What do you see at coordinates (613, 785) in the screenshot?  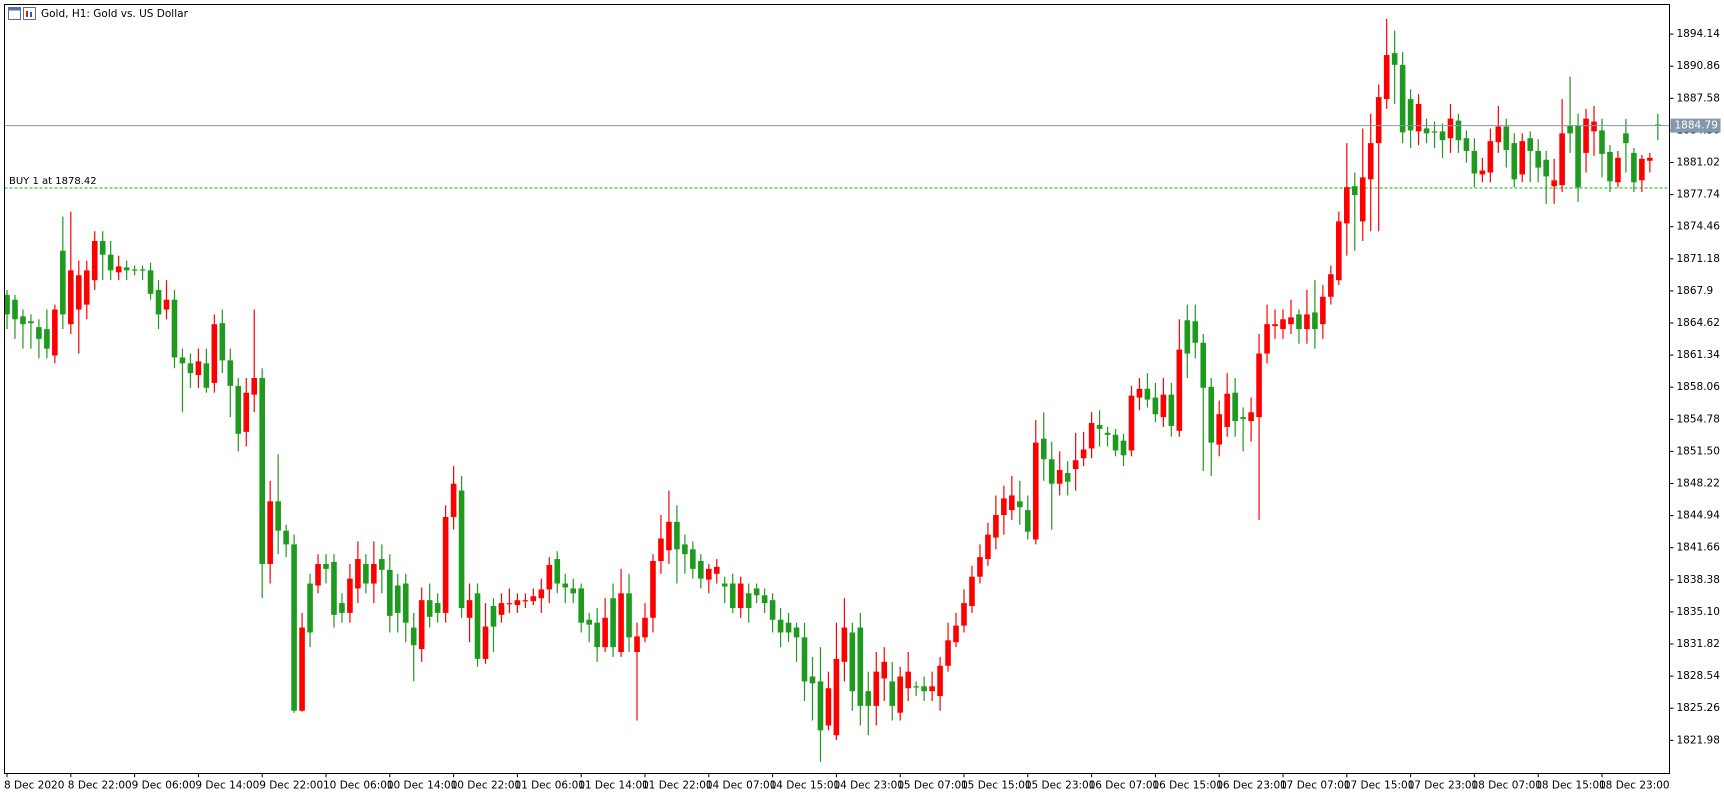 I see `x-tick-label: 11 Dec 14:00` at bounding box center [613, 785].